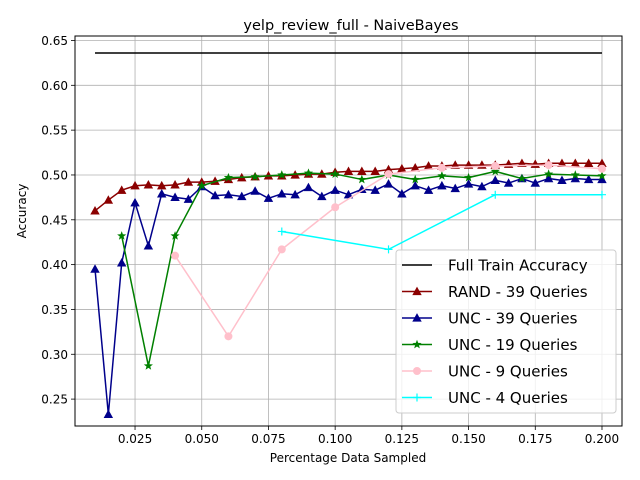 The image size is (640, 480). I want to click on y-tick-label: 0.65, so click(54, 41).